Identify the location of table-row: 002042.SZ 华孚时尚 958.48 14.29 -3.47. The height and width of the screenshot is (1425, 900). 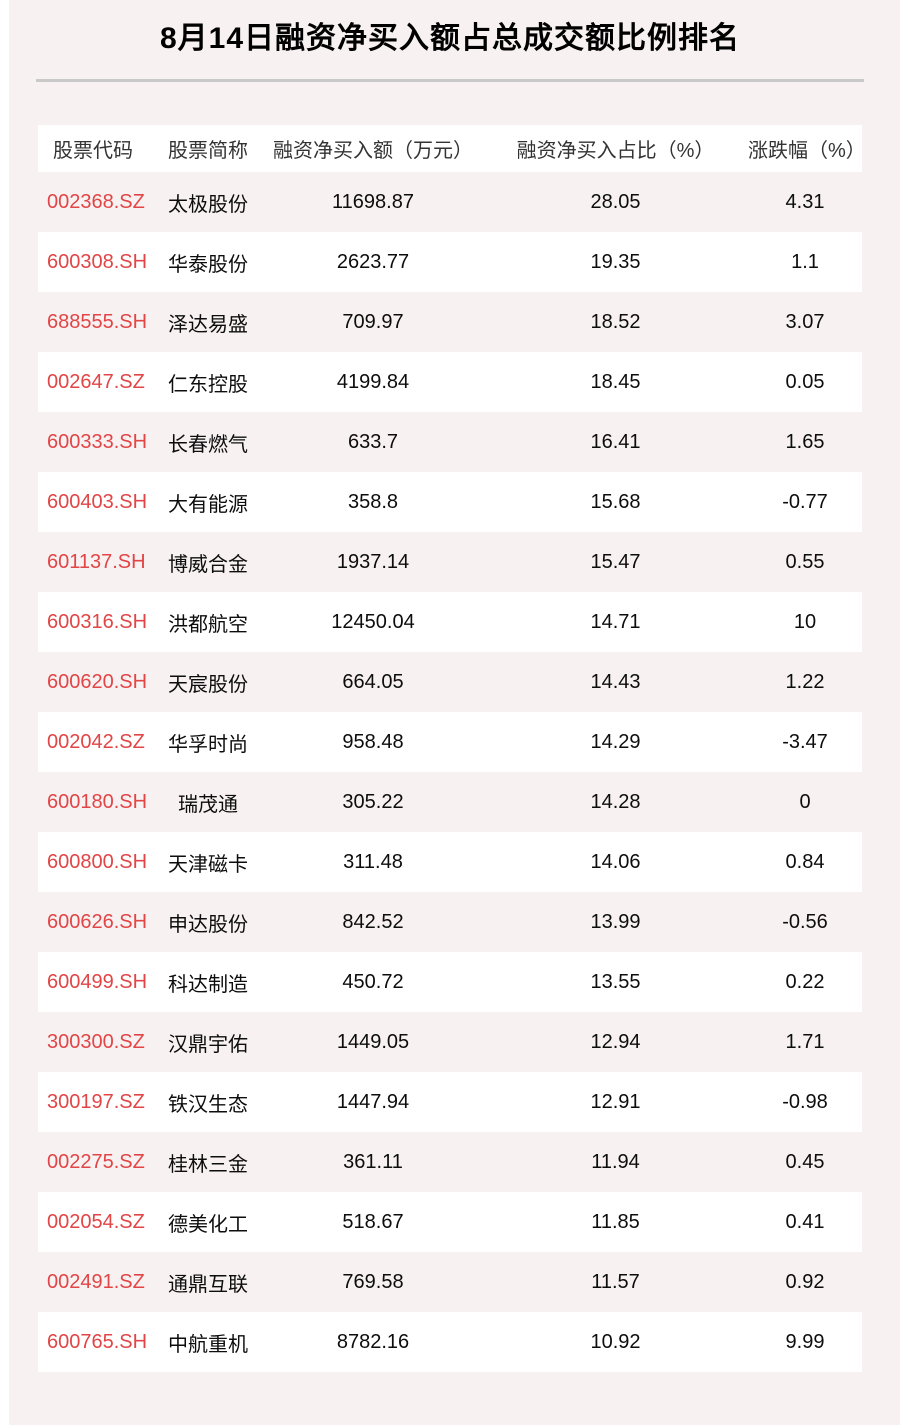
(450, 742).